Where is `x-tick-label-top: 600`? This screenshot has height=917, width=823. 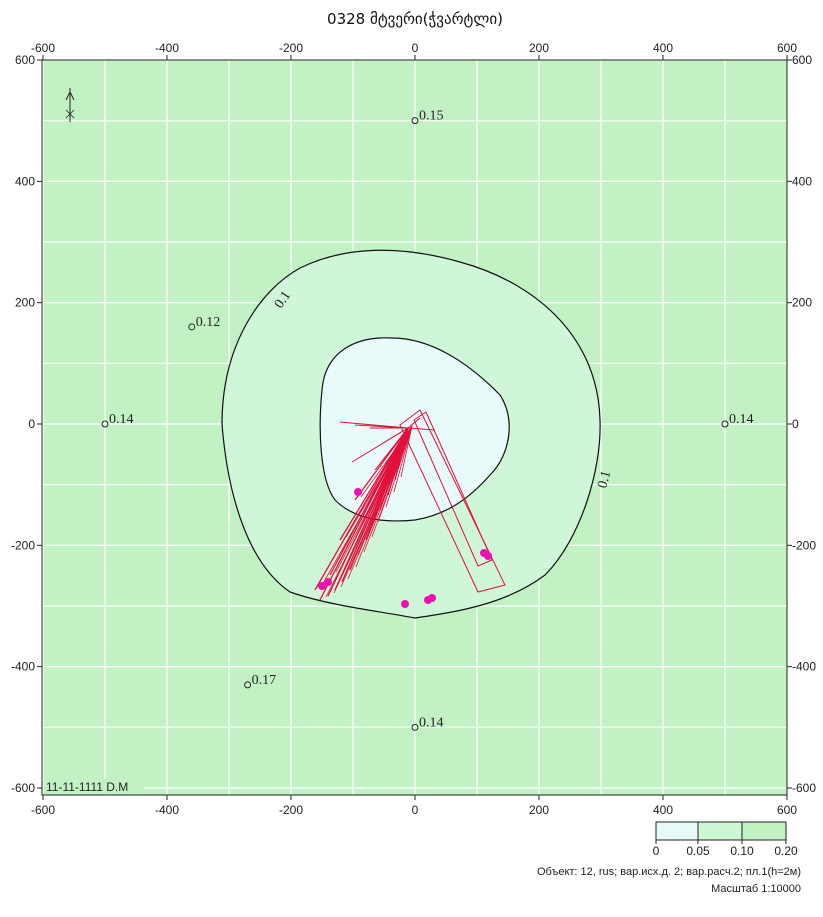 x-tick-label-top: 600 is located at coordinates (787, 48).